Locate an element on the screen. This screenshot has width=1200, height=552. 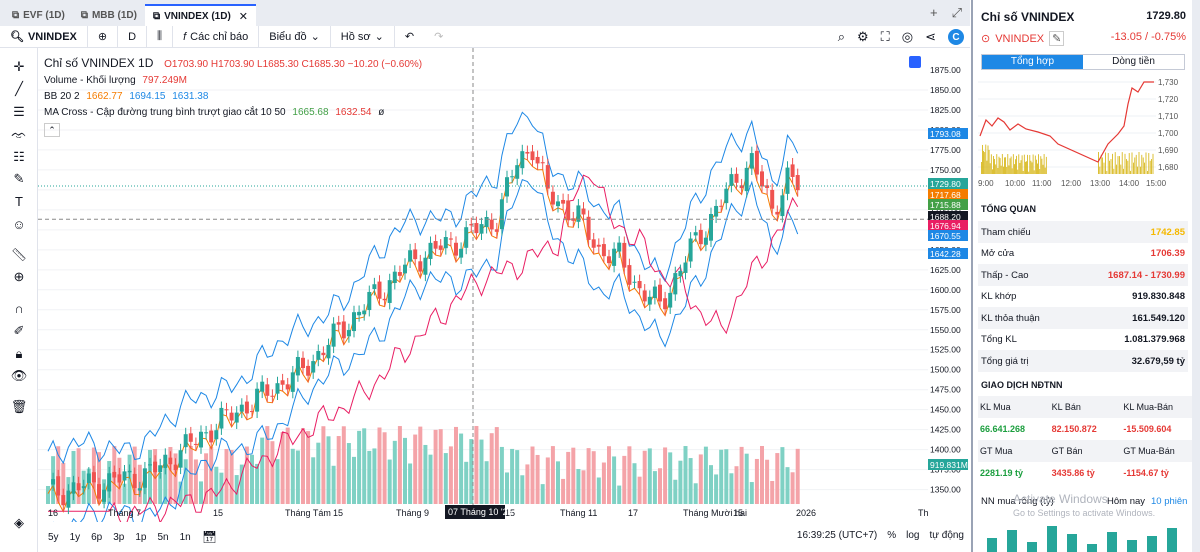
undo-button: ↶ is located at coordinates (409, 37).